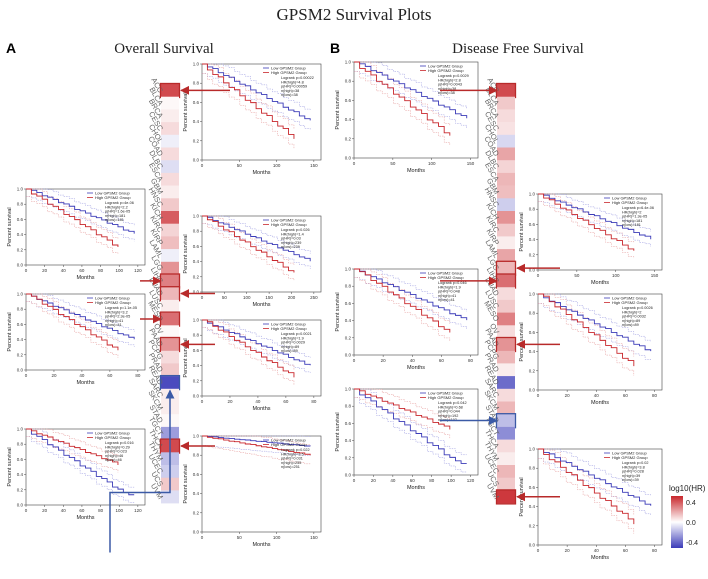  What do you see at coordinates (292, 234) in the screenshot?
I see `stat-line: HR(high)=1.4` at bounding box center [292, 234].